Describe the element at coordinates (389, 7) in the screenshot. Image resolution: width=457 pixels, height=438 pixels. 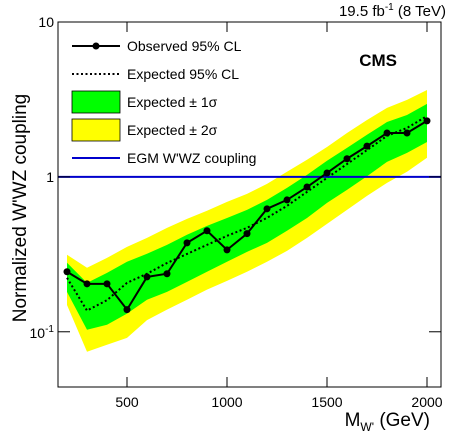
I see `lumi-sup: -1` at that location.